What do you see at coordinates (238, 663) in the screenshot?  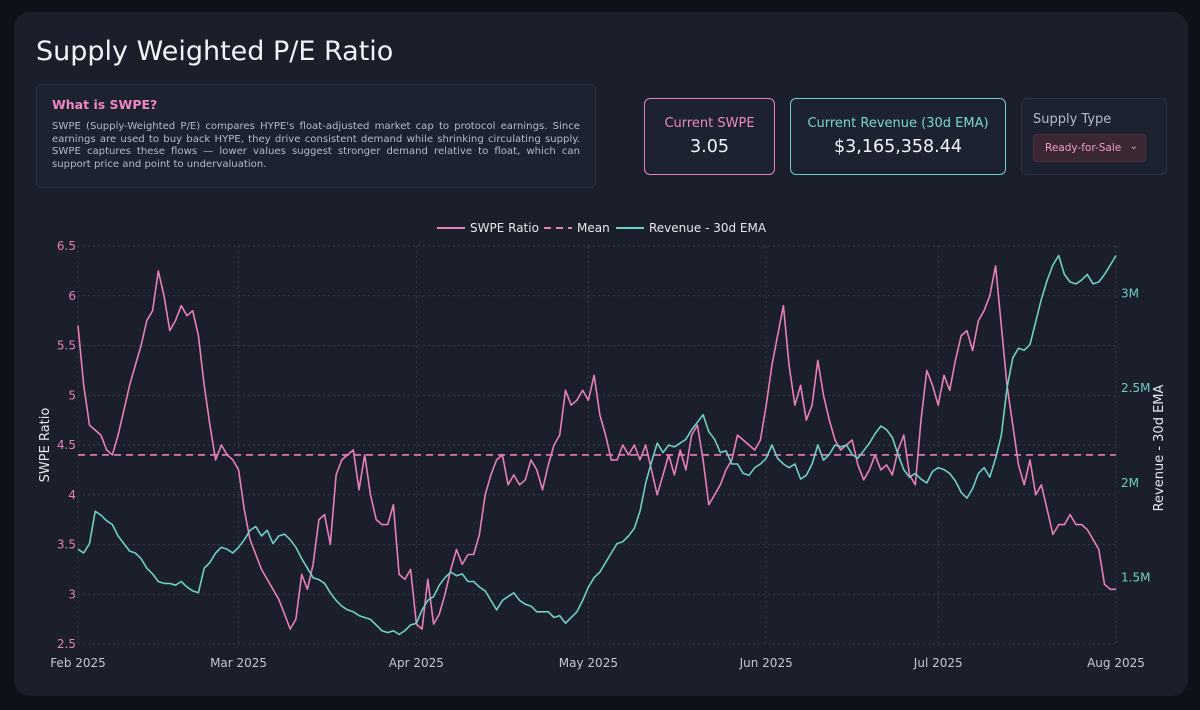 I see `x-tick-label: Mar 2025` at bounding box center [238, 663].